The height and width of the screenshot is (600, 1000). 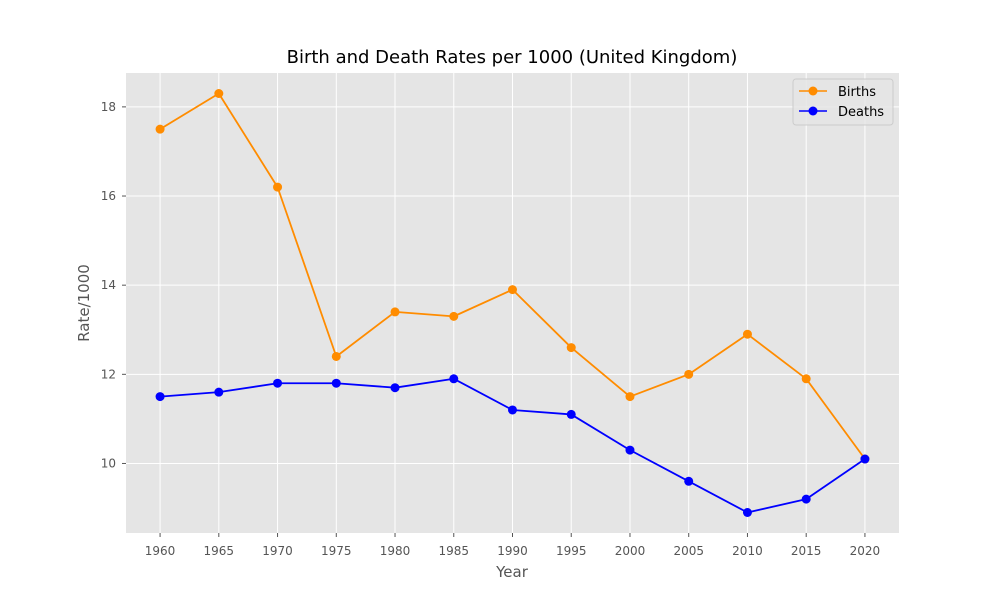 I want to click on x-tick-label: 1990, so click(x=512, y=551).